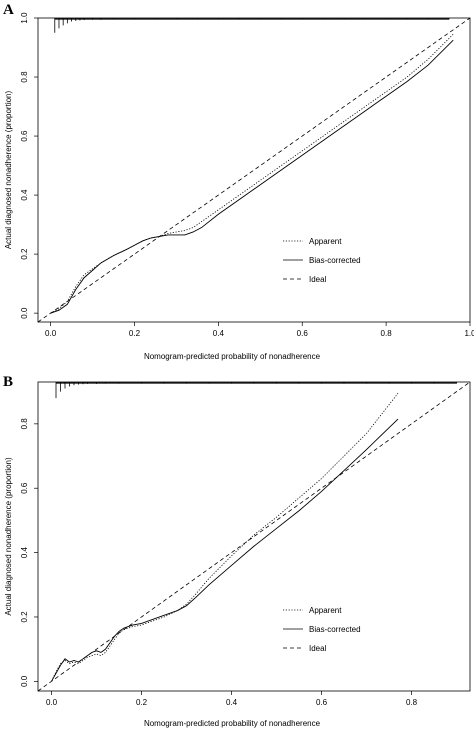 Image resolution: width=474 pixels, height=732 pixels. Describe the element at coordinates (8, 10) in the screenshot. I see `panel-label-a: A` at that location.